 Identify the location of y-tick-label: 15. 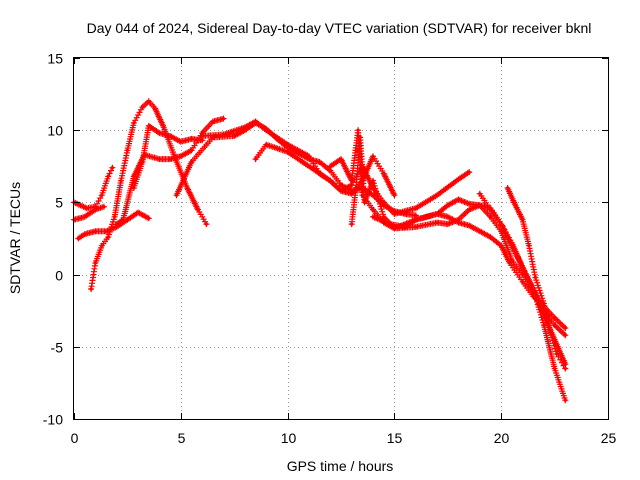
(55, 59).